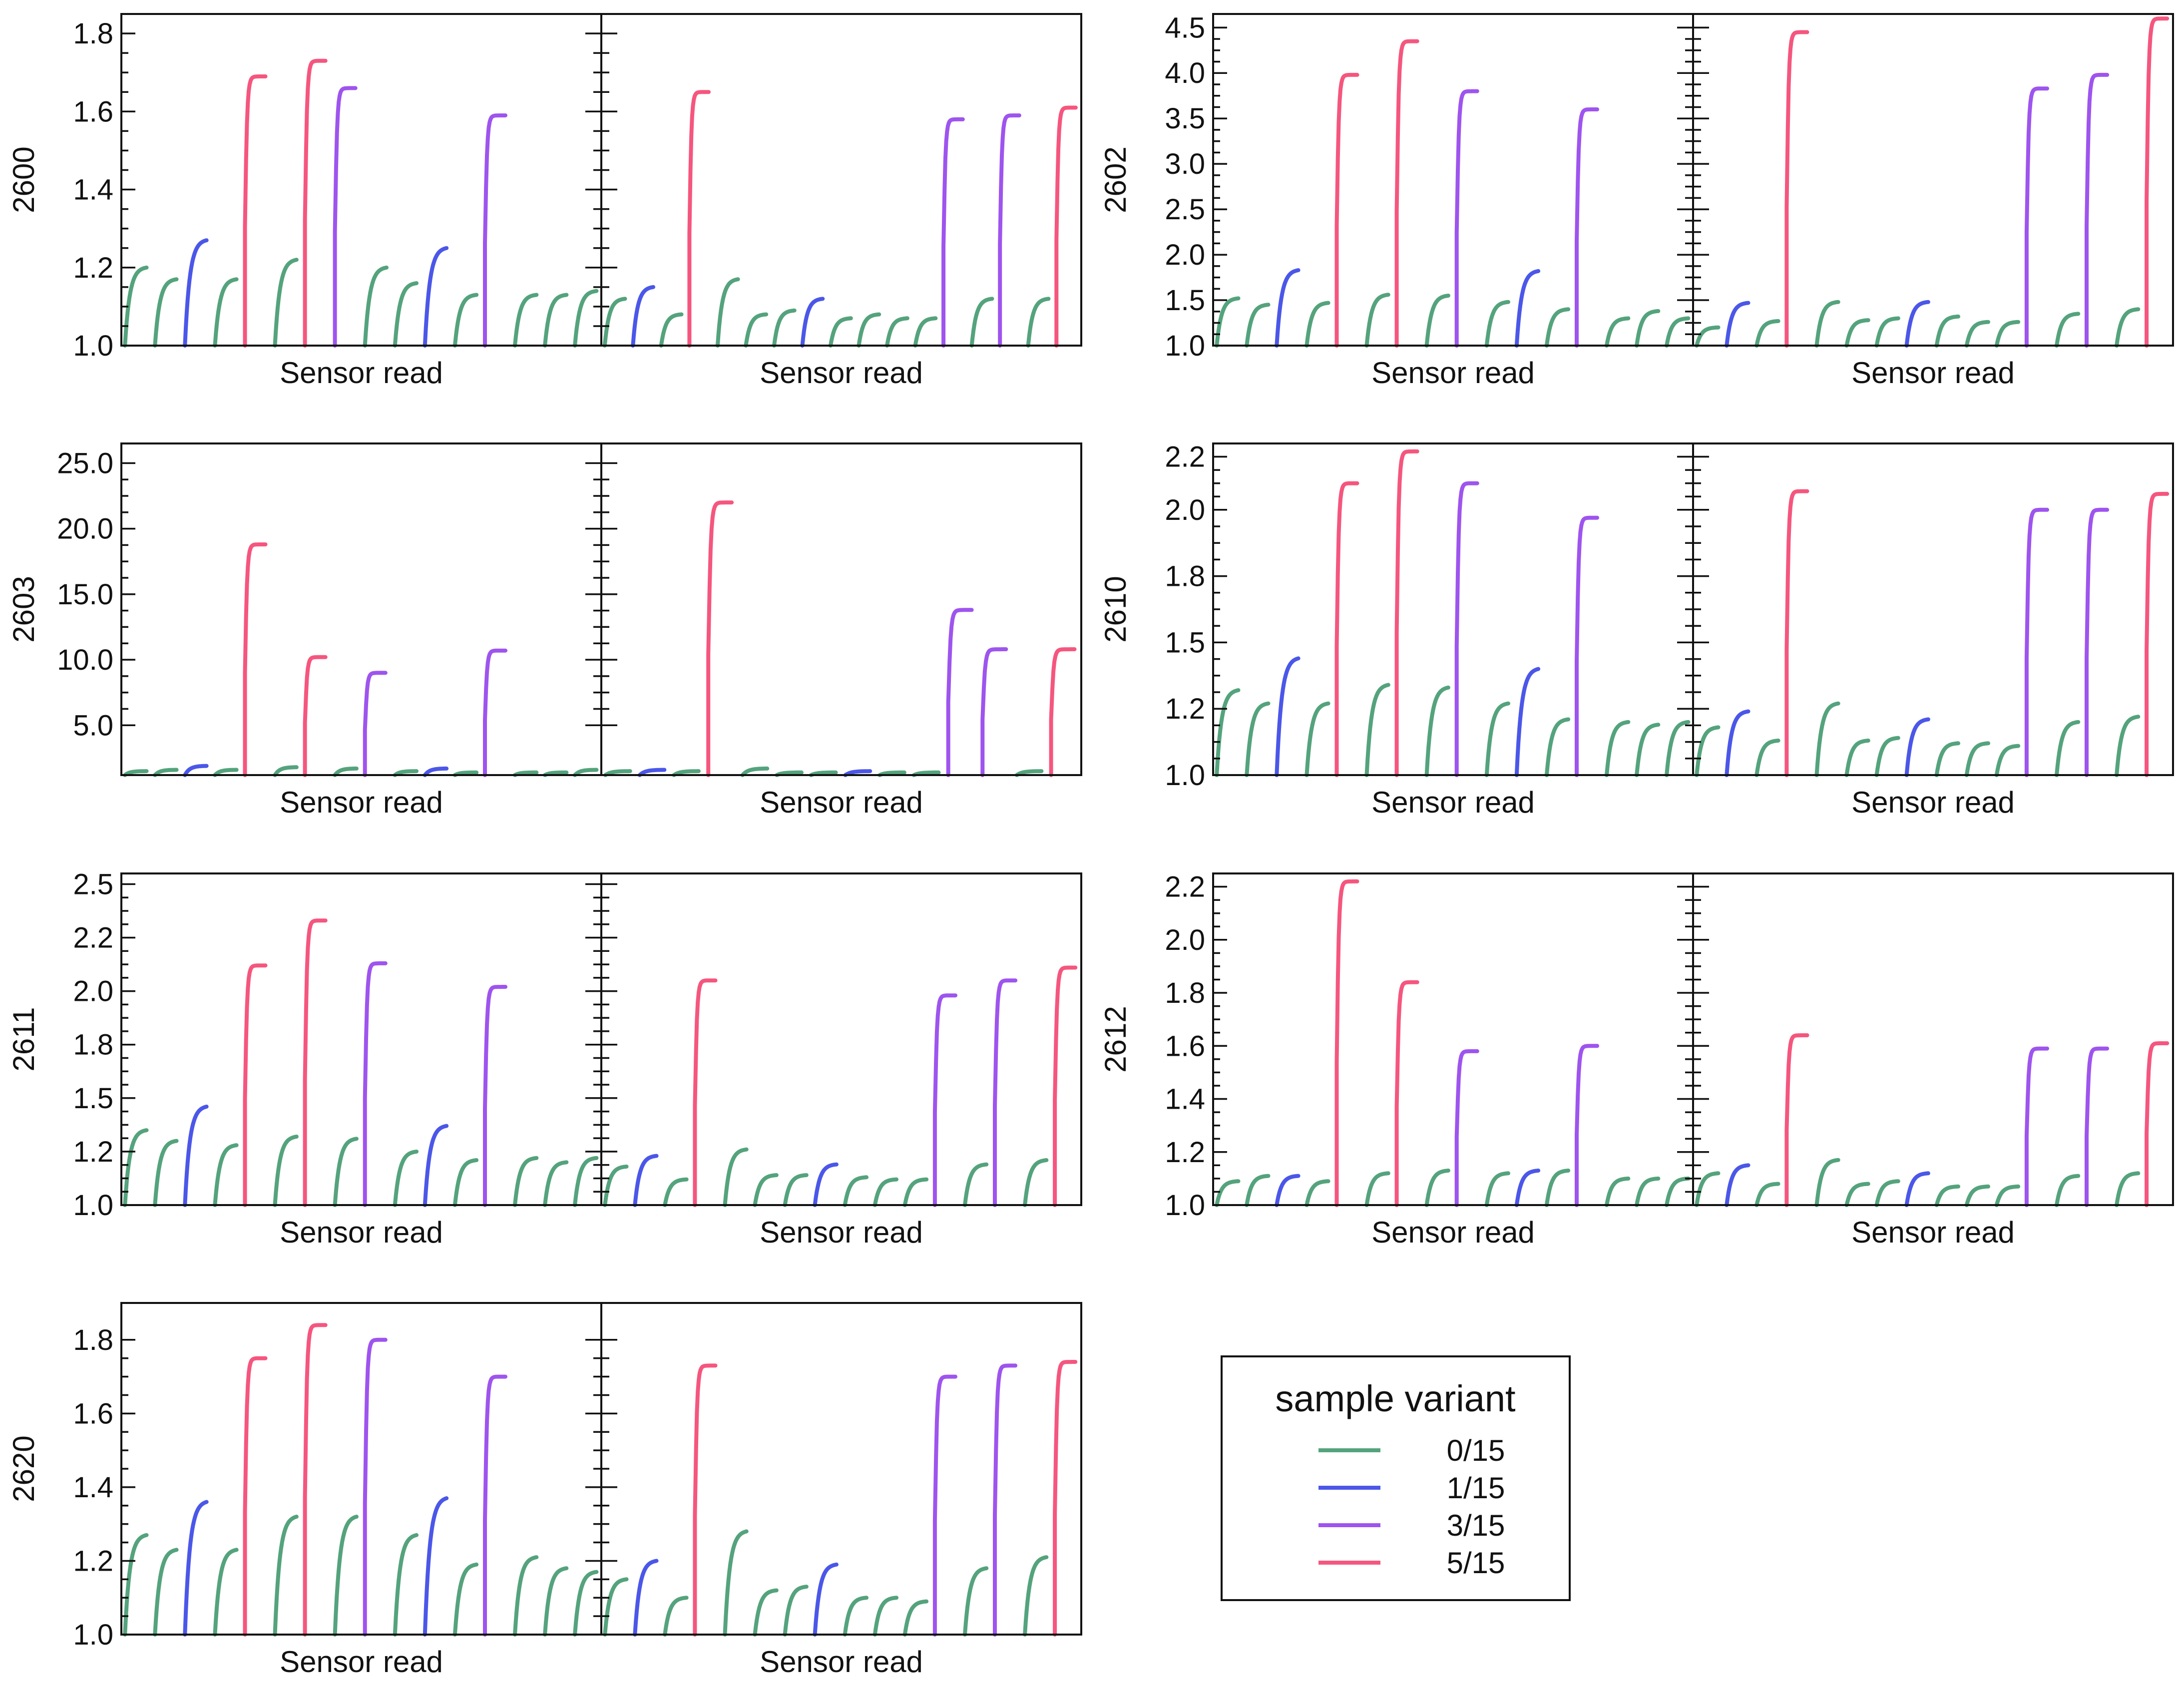  Describe the element at coordinates (23, 1468) in the screenshot. I see `y-axis-label: 2620` at that location.